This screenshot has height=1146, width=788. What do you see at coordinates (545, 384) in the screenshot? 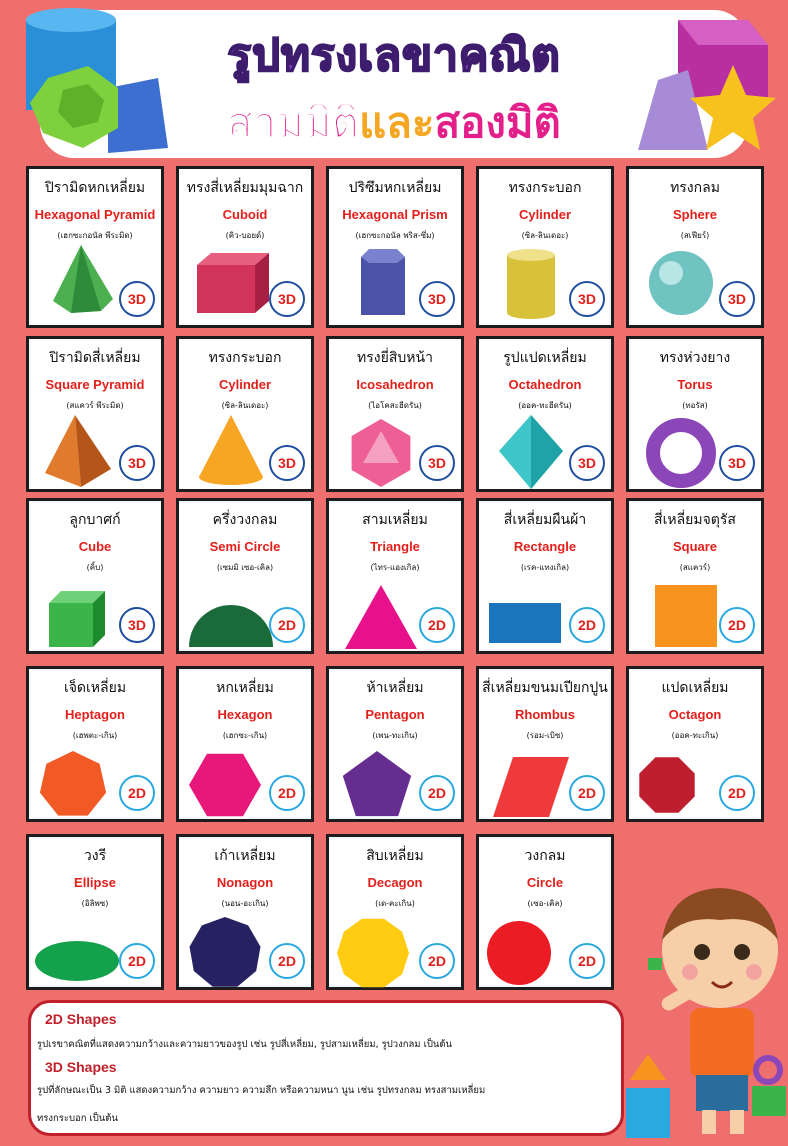
I see `shape-english-name: Octahedron` at bounding box center [545, 384].